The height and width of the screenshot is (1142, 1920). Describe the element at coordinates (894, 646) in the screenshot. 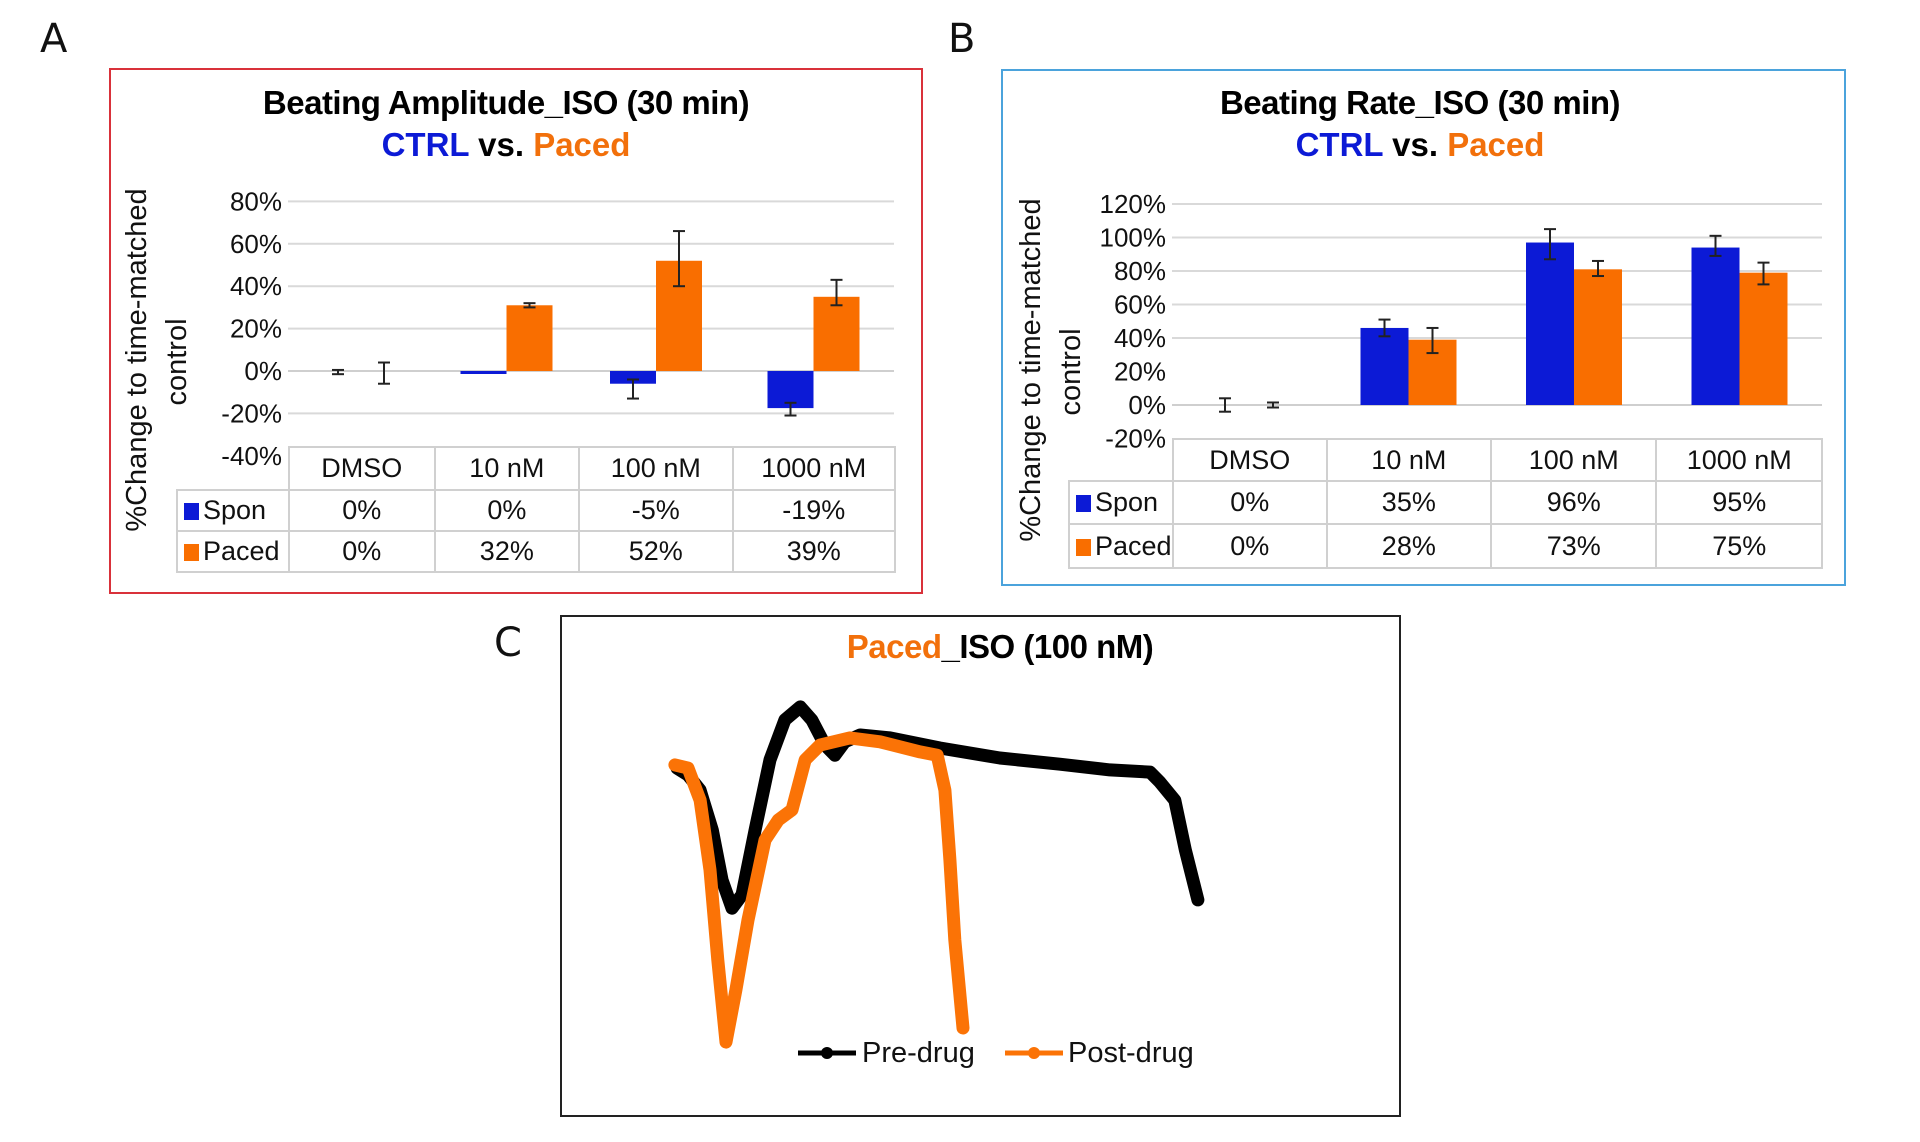

I see `title-paced: Paced` at that location.